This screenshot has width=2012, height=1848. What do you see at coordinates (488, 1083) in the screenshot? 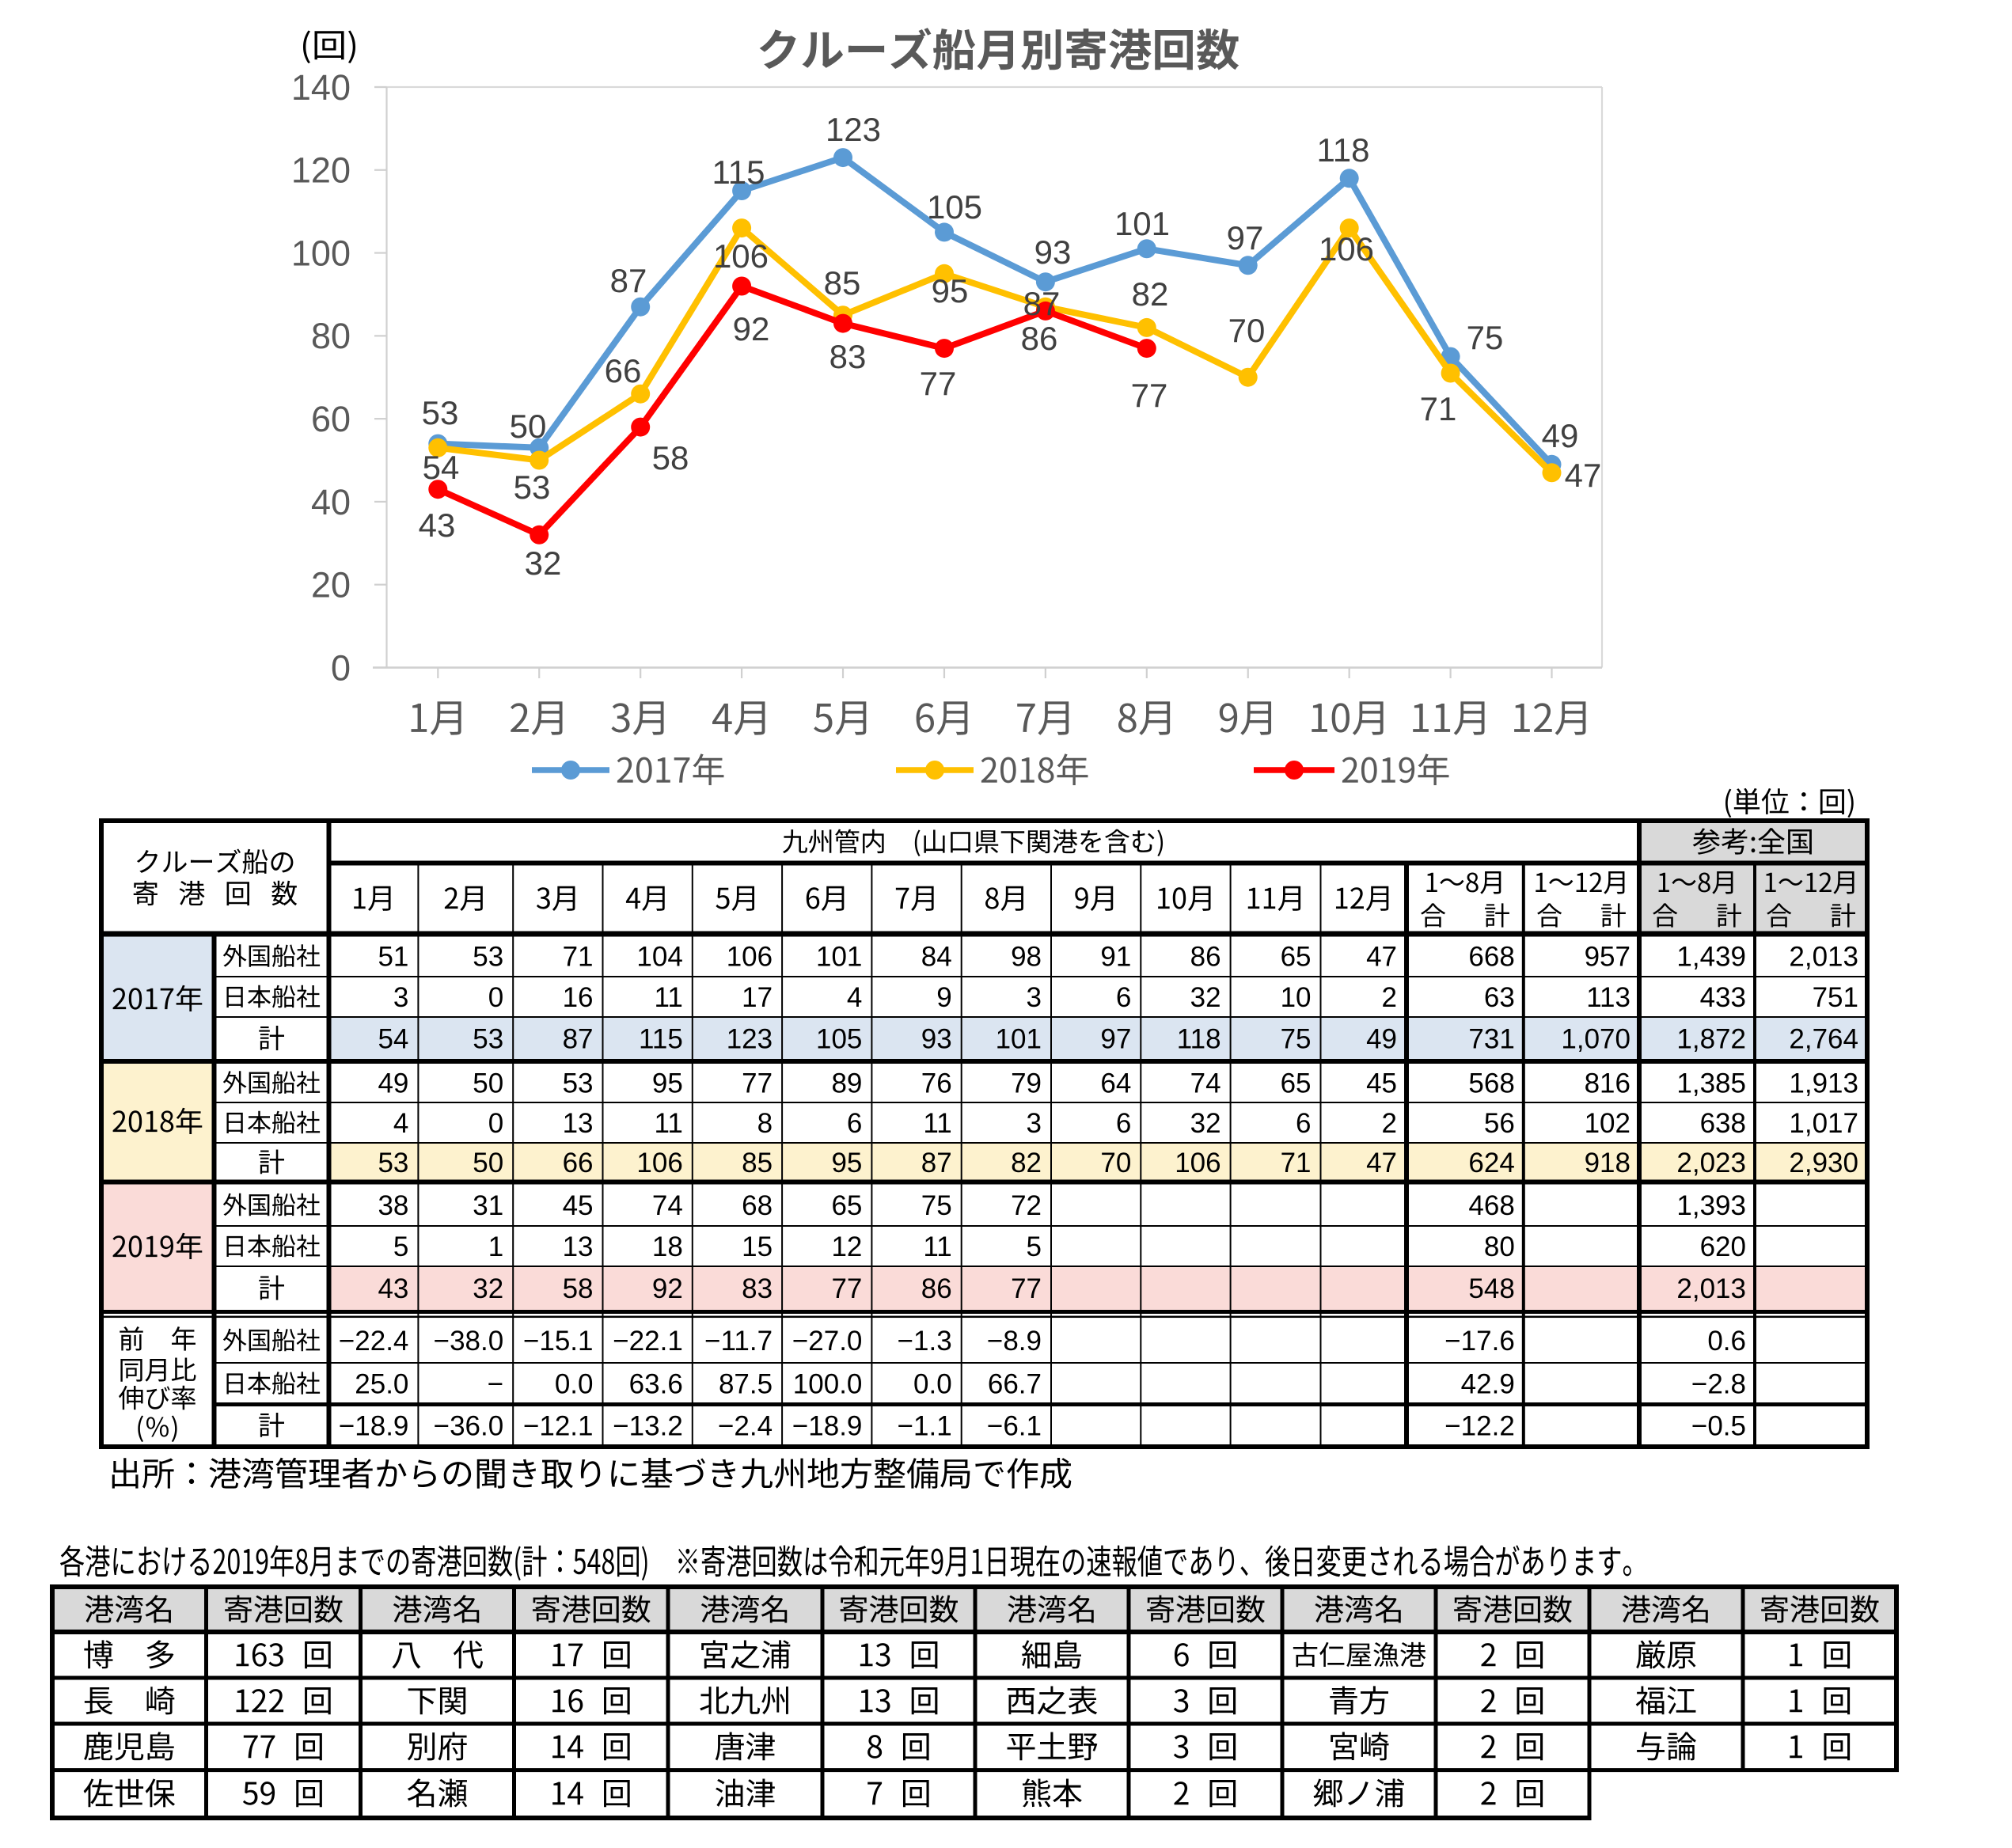
I see `svg-text: 50` at bounding box center [488, 1083].